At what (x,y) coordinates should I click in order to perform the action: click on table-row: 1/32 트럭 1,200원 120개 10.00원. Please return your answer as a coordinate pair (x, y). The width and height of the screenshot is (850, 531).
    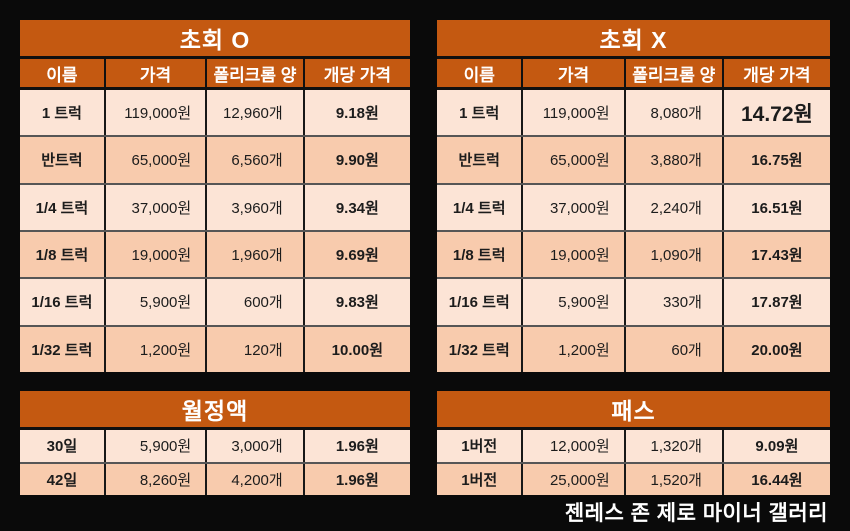
    Looking at the image, I should click on (215, 348).